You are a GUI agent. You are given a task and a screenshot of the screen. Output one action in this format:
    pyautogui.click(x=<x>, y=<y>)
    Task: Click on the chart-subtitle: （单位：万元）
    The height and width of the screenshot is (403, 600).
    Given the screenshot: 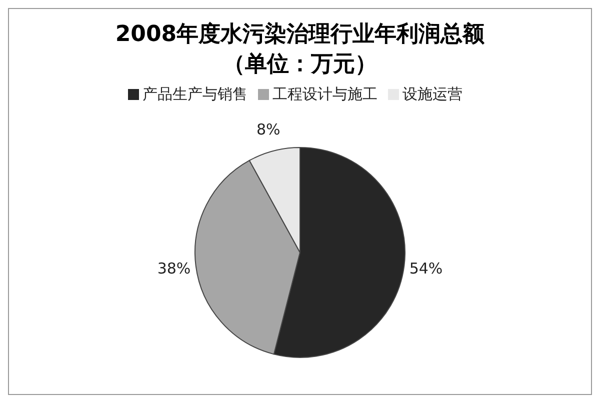 What is the action you would take?
    pyautogui.click(x=300, y=65)
    